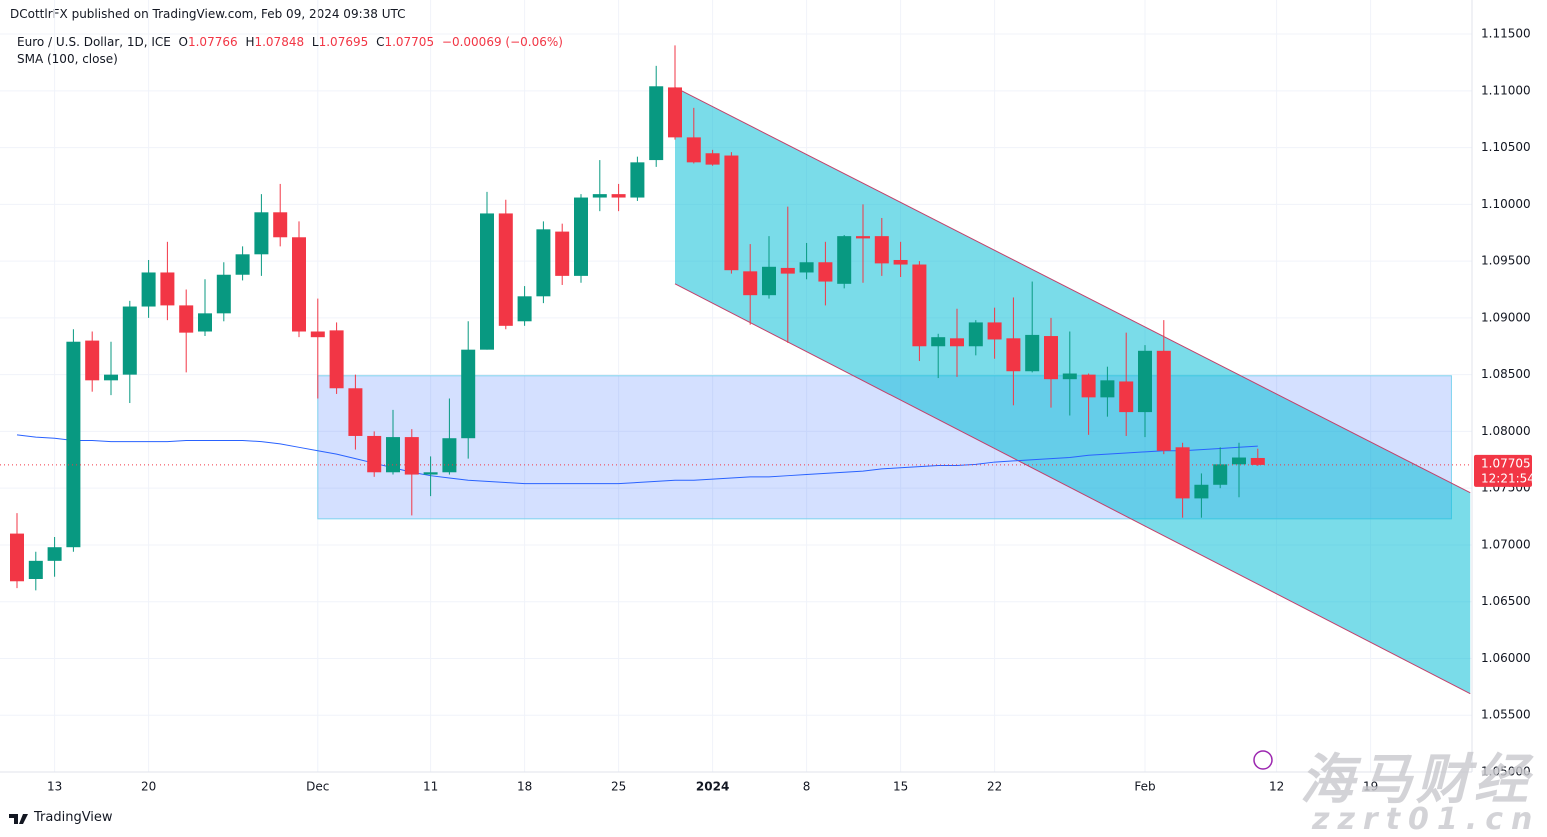 The image size is (1547, 837). I want to click on x-tick-label: 25, so click(618, 787).